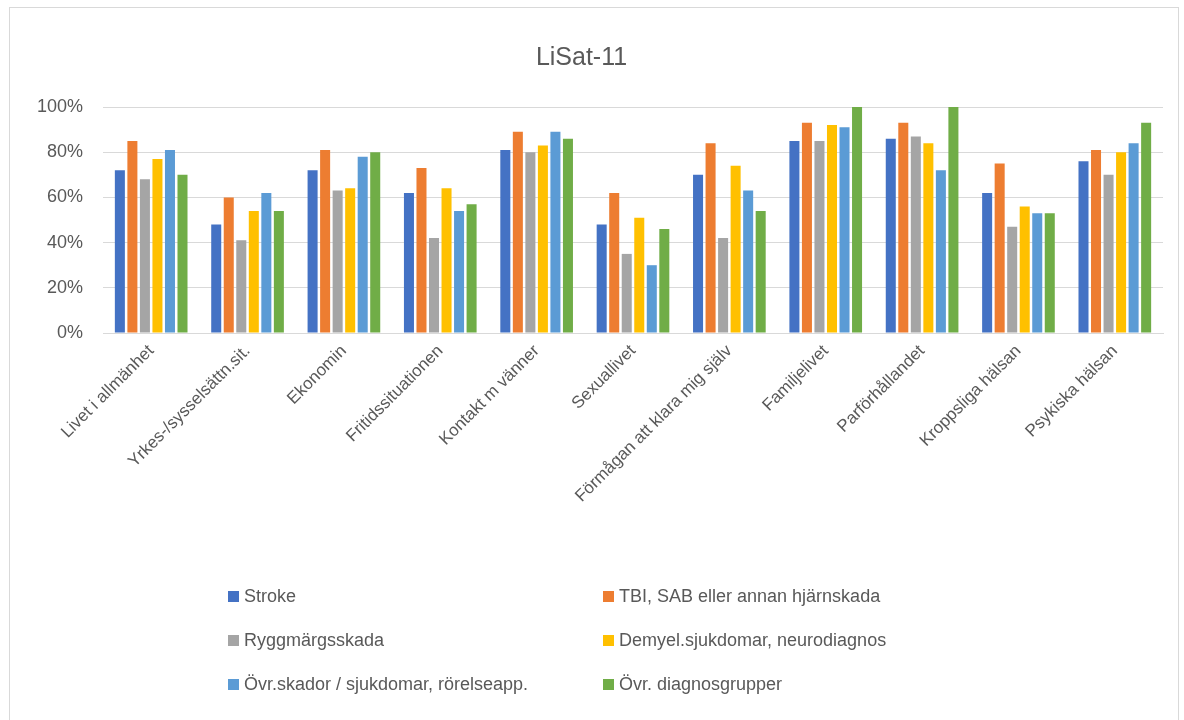 The height and width of the screenshot is (720, 1184). Describe the element at coordinates (69, 331) in the screenshot. I see `y-tick-label: 0%` at that location.